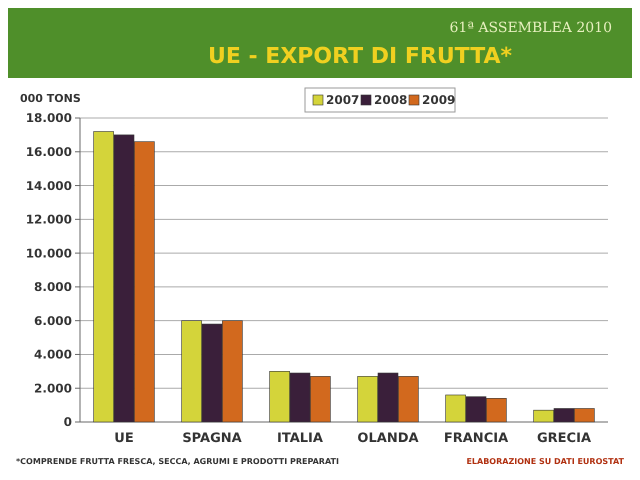 Image resolution: width=640 pixels, height=480 pixels. What do you see at coordinates (530, 28) in the screenshot?
I see `chart-subtitle: 61ª ASSEMBLEA 2010` at bounding box center [530, 28].